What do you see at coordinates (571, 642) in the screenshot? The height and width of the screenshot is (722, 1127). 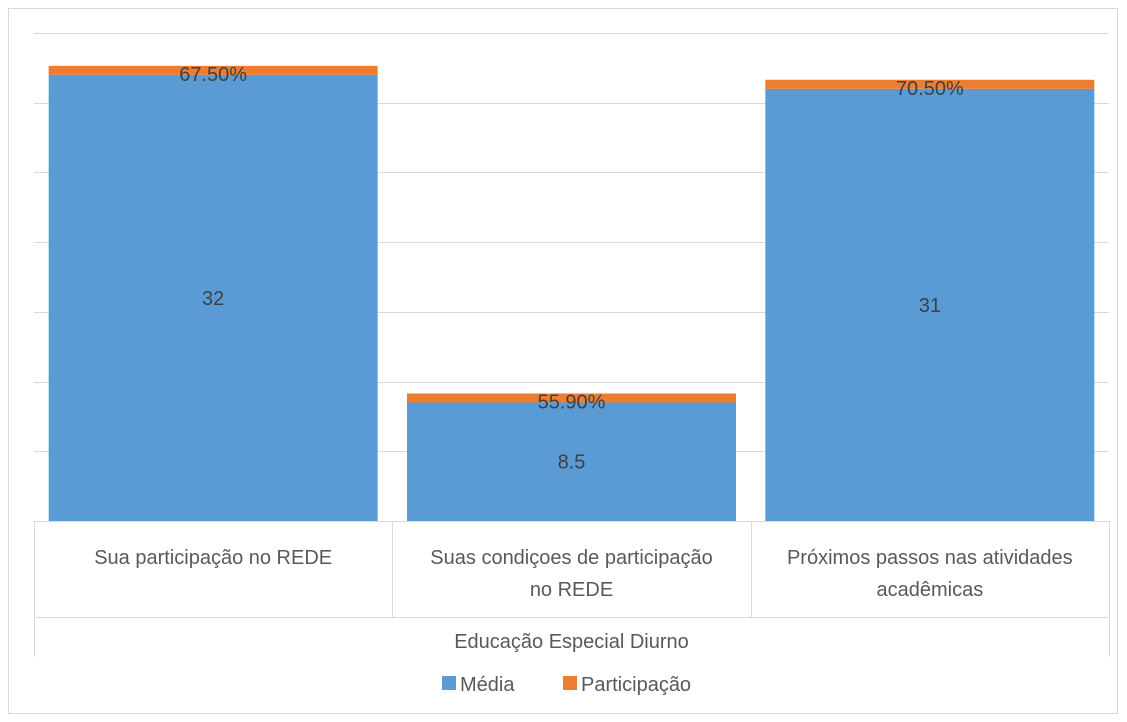 I see `group-label: Educação Especial Diurno` at bounding box center [571, 642].